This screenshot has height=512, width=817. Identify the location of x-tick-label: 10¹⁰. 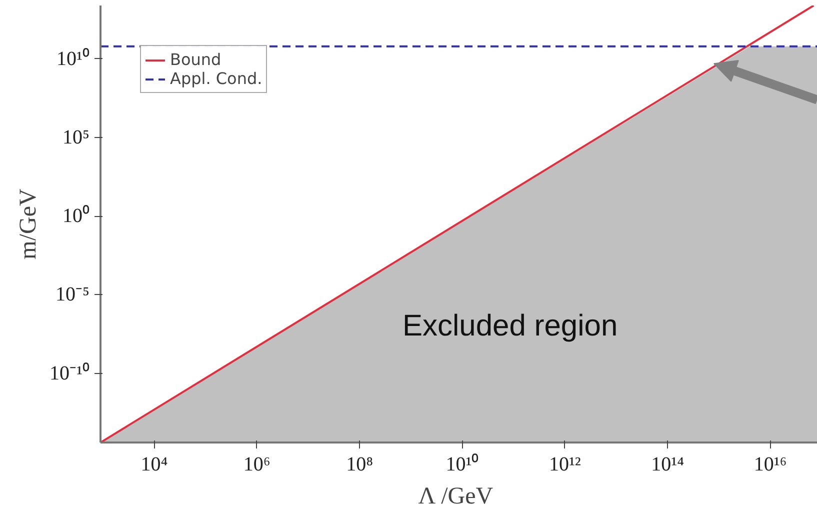
(462, 464).